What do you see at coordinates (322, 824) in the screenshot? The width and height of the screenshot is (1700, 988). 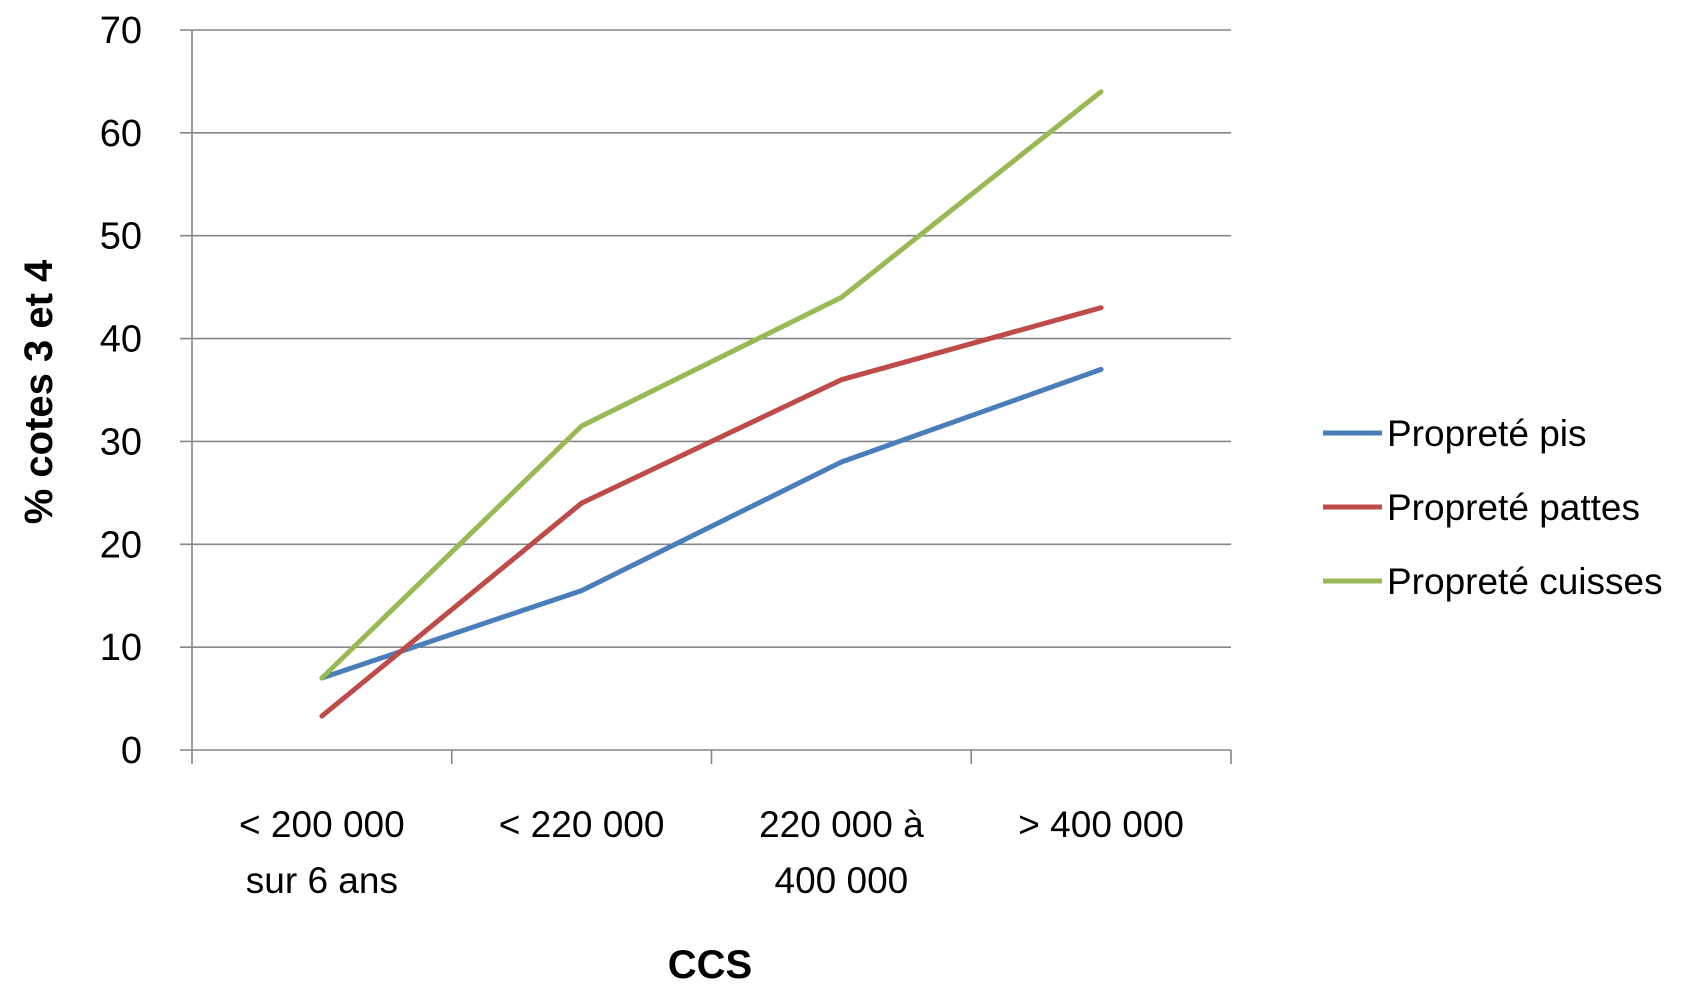 I see `x-tick-label: < 200 000` at bounding box center [322, 824].